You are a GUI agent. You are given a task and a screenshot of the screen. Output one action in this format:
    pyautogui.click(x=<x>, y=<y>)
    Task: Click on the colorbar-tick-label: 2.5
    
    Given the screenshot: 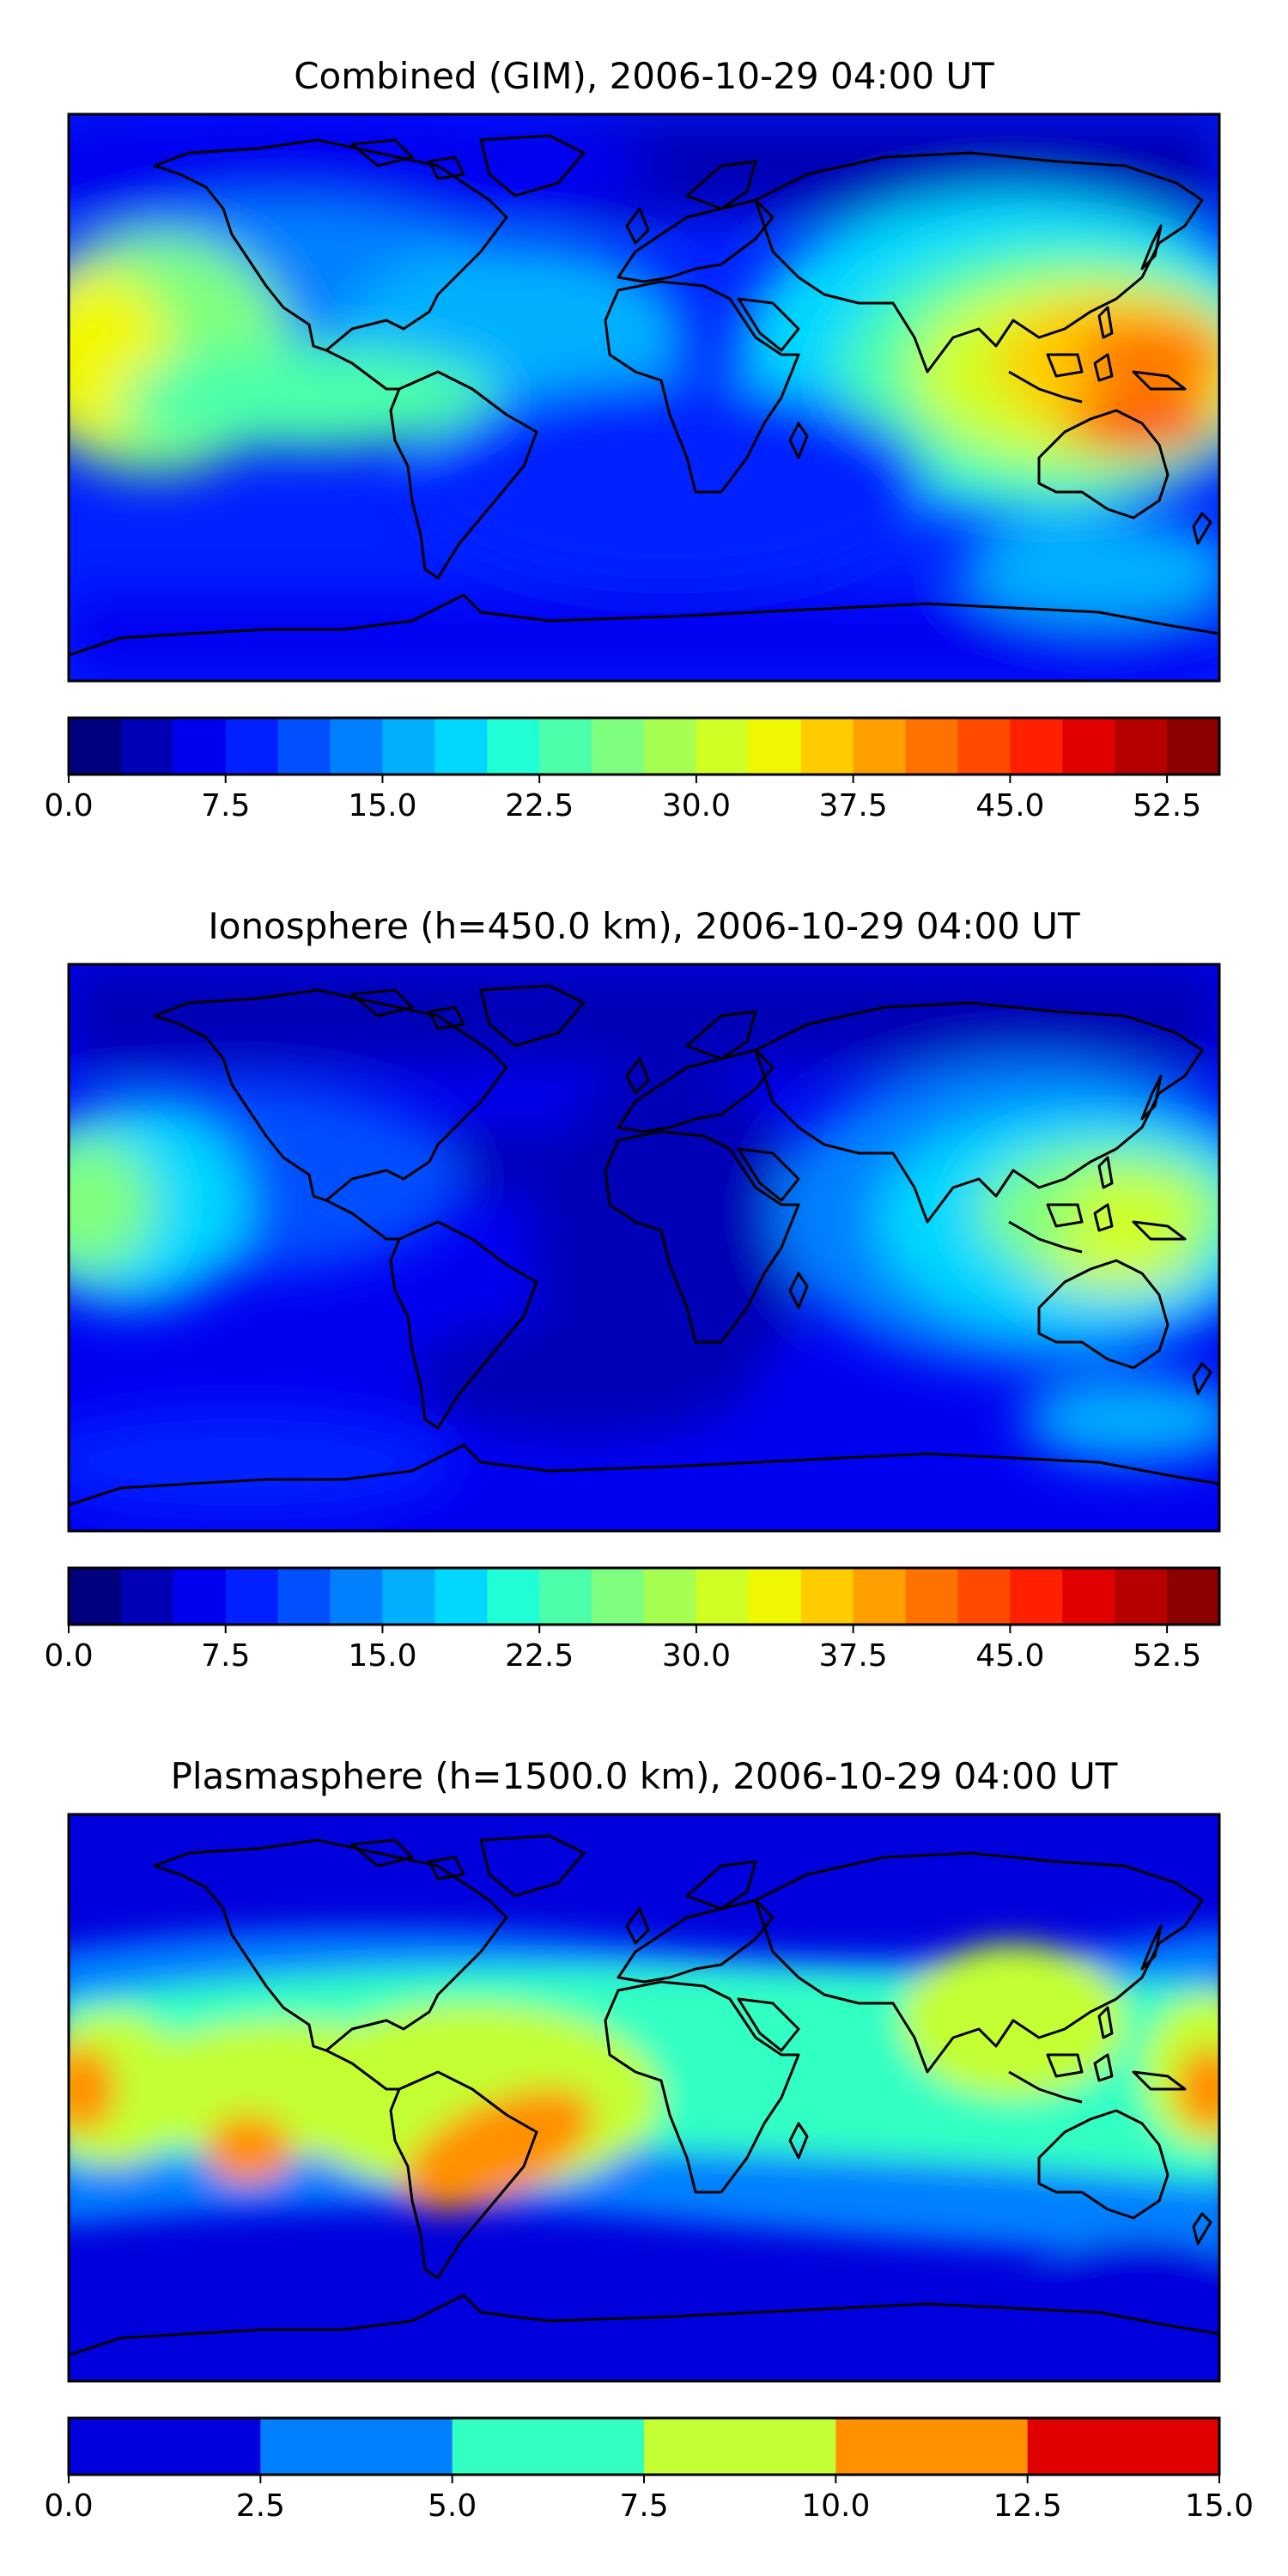 What is the action you would take?
    pyautogui.click(x=260, y=2506)
    